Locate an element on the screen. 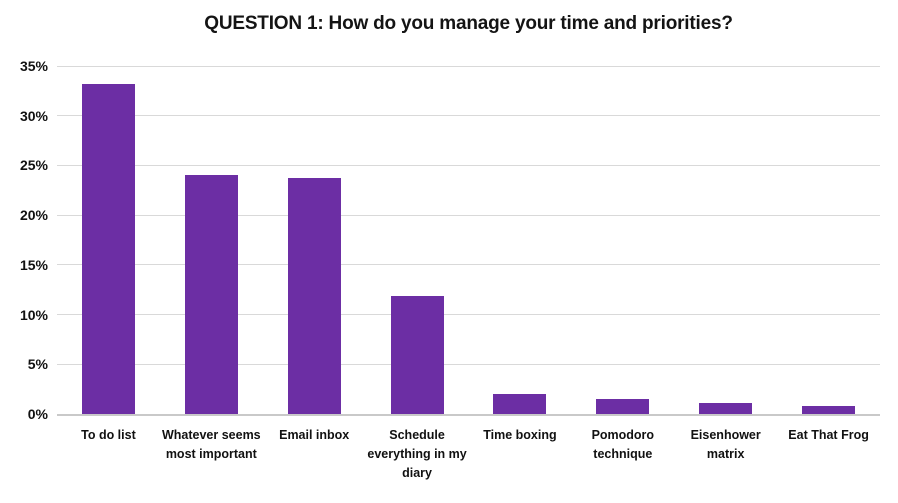 Image resolution: width=898 pixels, height=503 pixels. y-tick-label: 0% is located at coordinates (37, 414).